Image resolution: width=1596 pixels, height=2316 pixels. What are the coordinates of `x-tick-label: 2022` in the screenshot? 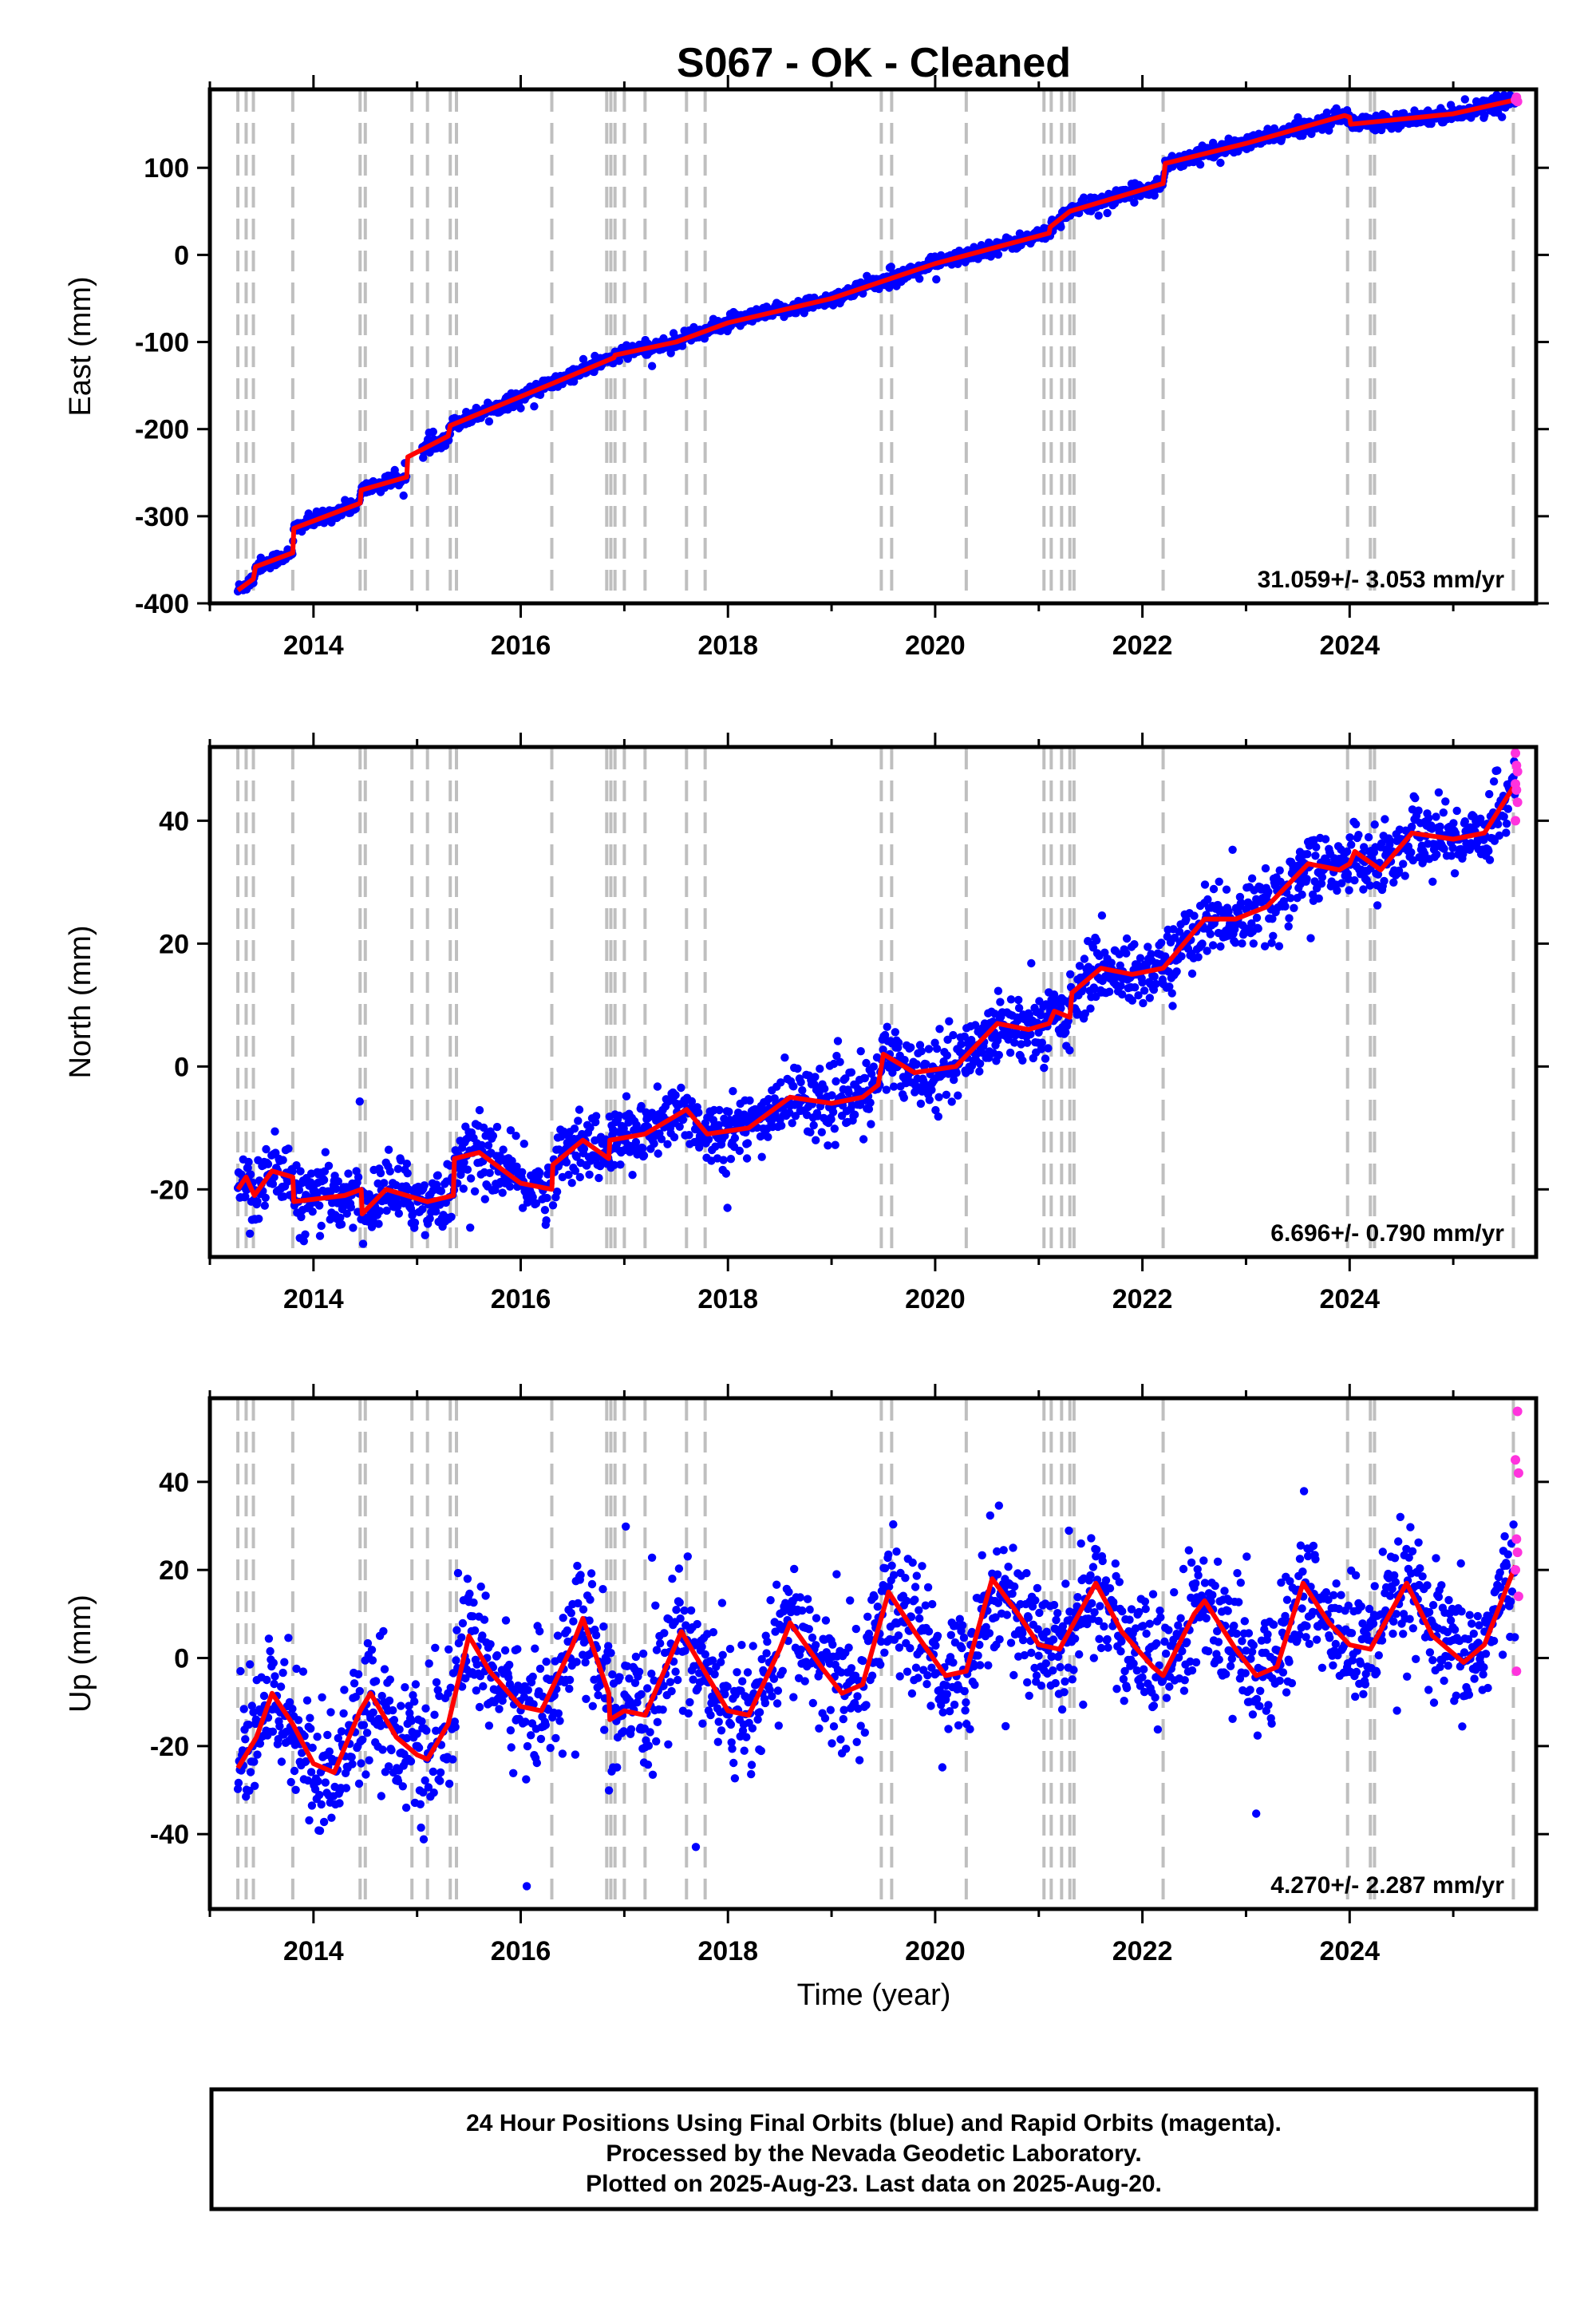 It's located at (1142, 645).